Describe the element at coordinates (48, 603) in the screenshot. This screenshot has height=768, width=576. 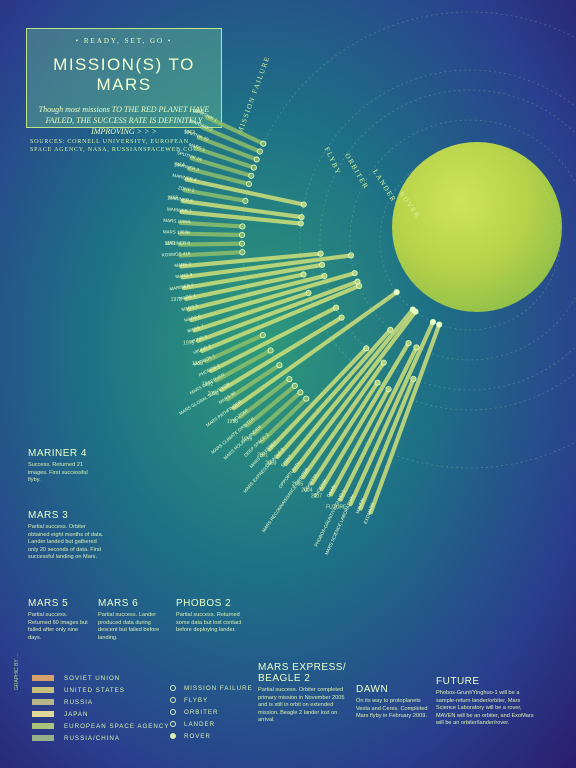
I see `note-title: MARS 5` at that location.